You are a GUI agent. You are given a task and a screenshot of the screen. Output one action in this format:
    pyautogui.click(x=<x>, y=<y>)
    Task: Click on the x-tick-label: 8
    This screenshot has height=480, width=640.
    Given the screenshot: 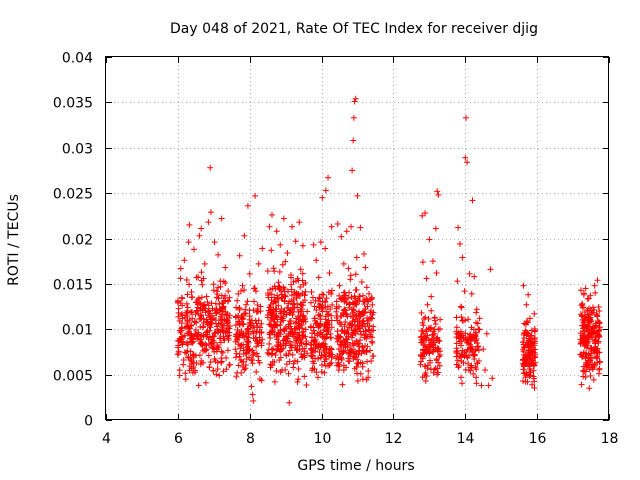 What is the action you would take?
    pyautogui.click(x=250, y=439)
    